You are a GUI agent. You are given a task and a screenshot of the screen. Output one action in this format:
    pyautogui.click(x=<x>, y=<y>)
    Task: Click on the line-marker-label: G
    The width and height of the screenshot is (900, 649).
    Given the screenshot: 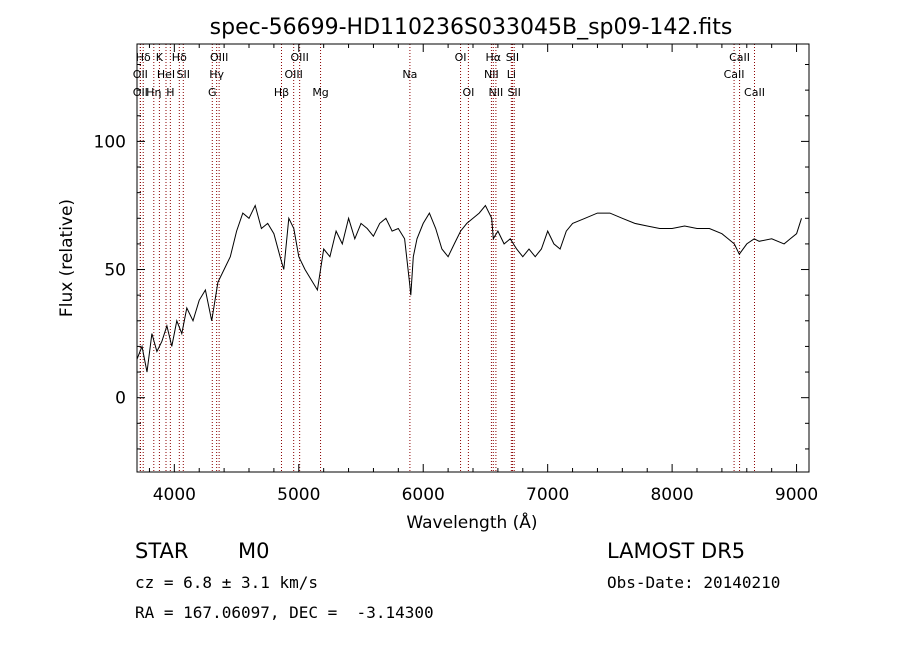 What is the action you would take?
    pyautogui.click(x=212, y=92)
    